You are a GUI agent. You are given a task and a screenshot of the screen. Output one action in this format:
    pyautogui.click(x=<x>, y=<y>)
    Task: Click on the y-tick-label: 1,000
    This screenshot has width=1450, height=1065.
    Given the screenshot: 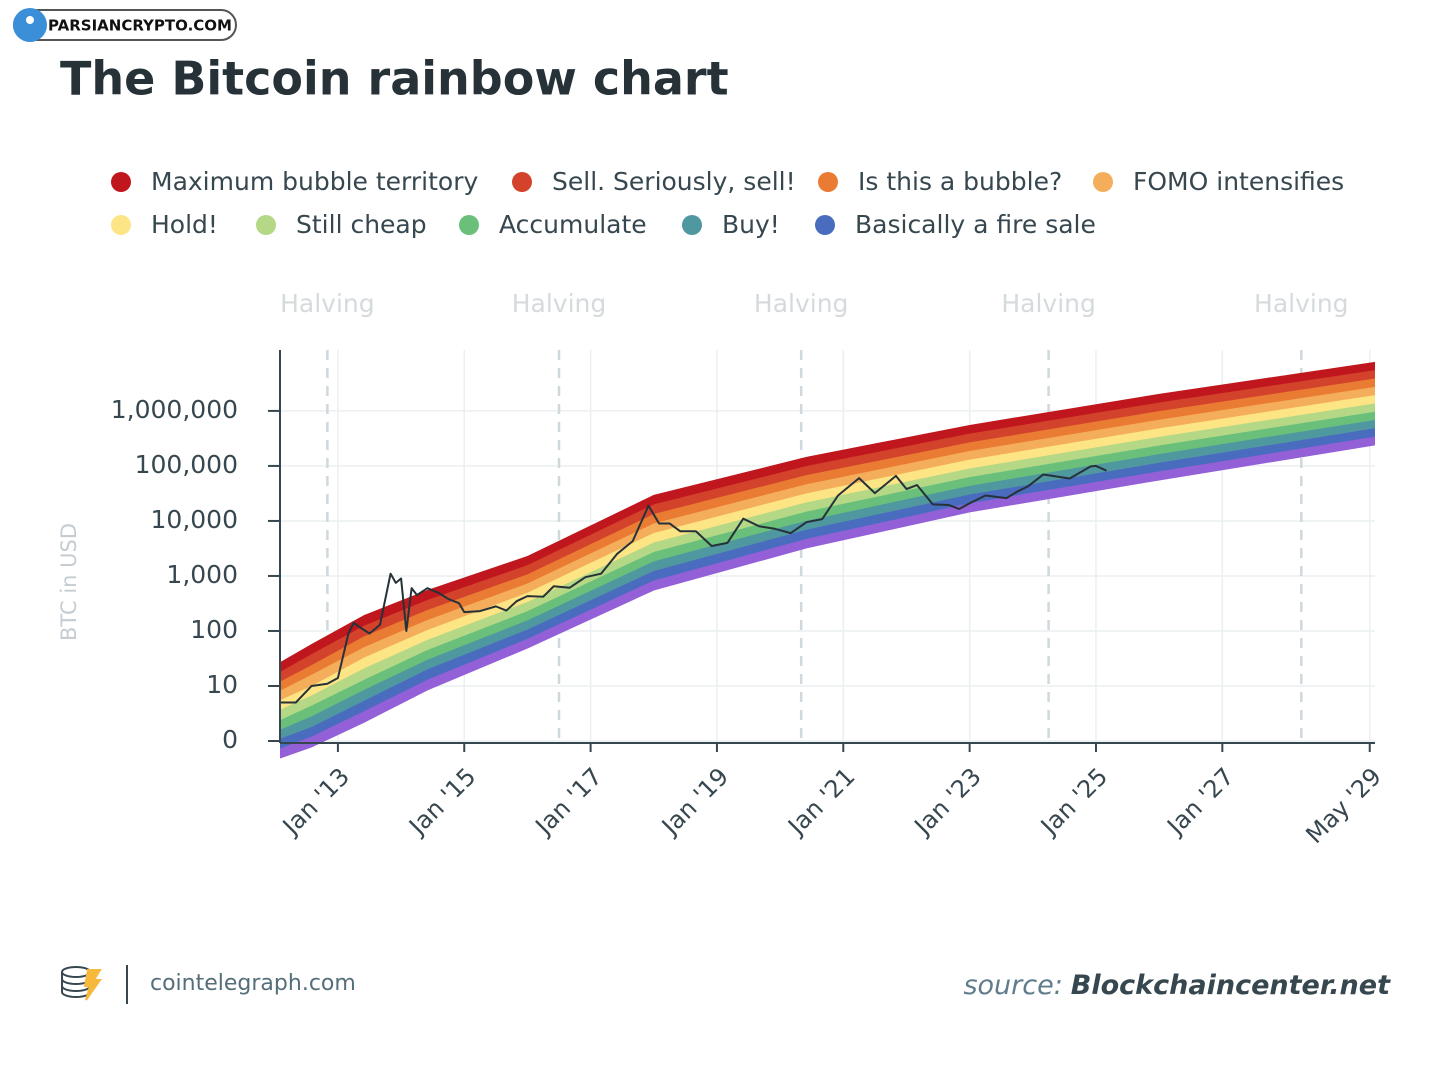 What is the action you would take?
    pyautogui.click(x=202, y=574)
    